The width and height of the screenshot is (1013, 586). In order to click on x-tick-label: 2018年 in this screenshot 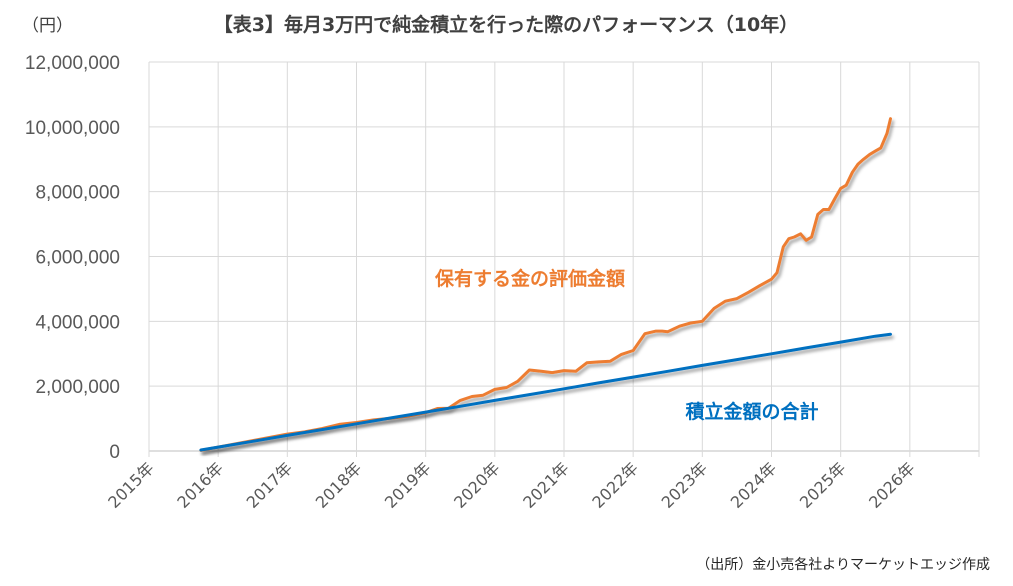, I will do `click(339, 485)`.